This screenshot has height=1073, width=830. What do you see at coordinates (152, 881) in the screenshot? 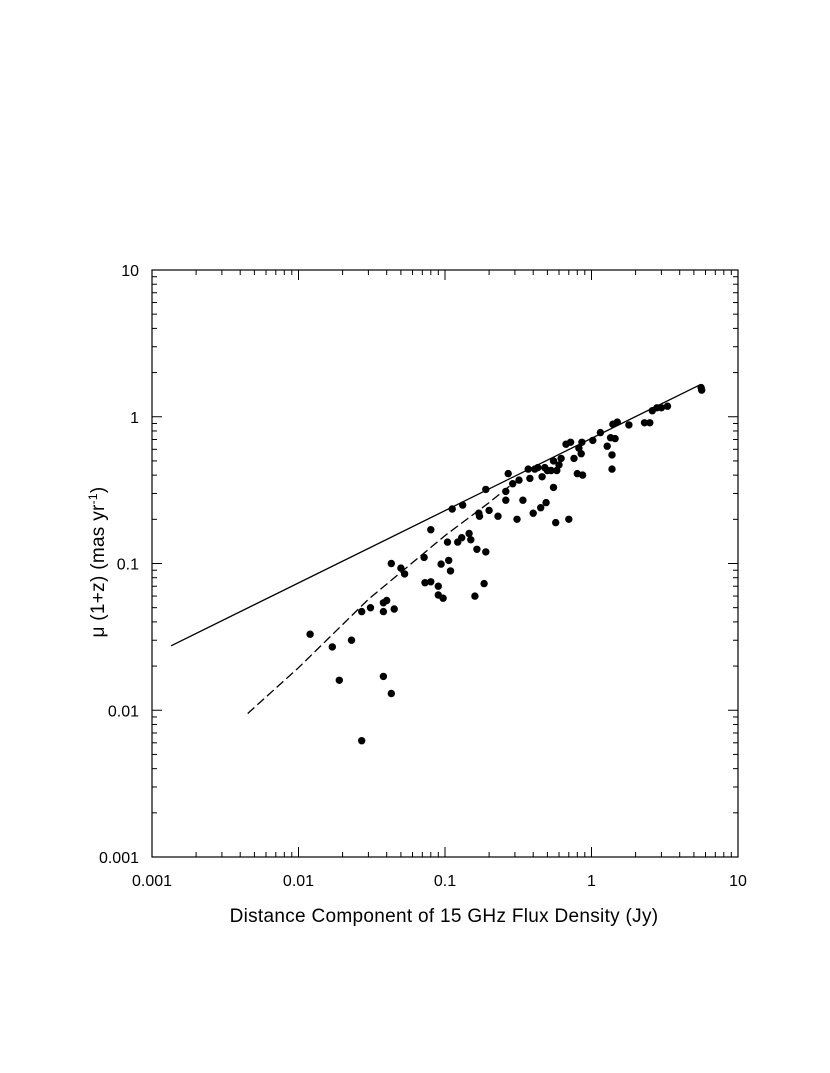
I see `x-tick-label: 0.001` at bounding box center [152, 881].